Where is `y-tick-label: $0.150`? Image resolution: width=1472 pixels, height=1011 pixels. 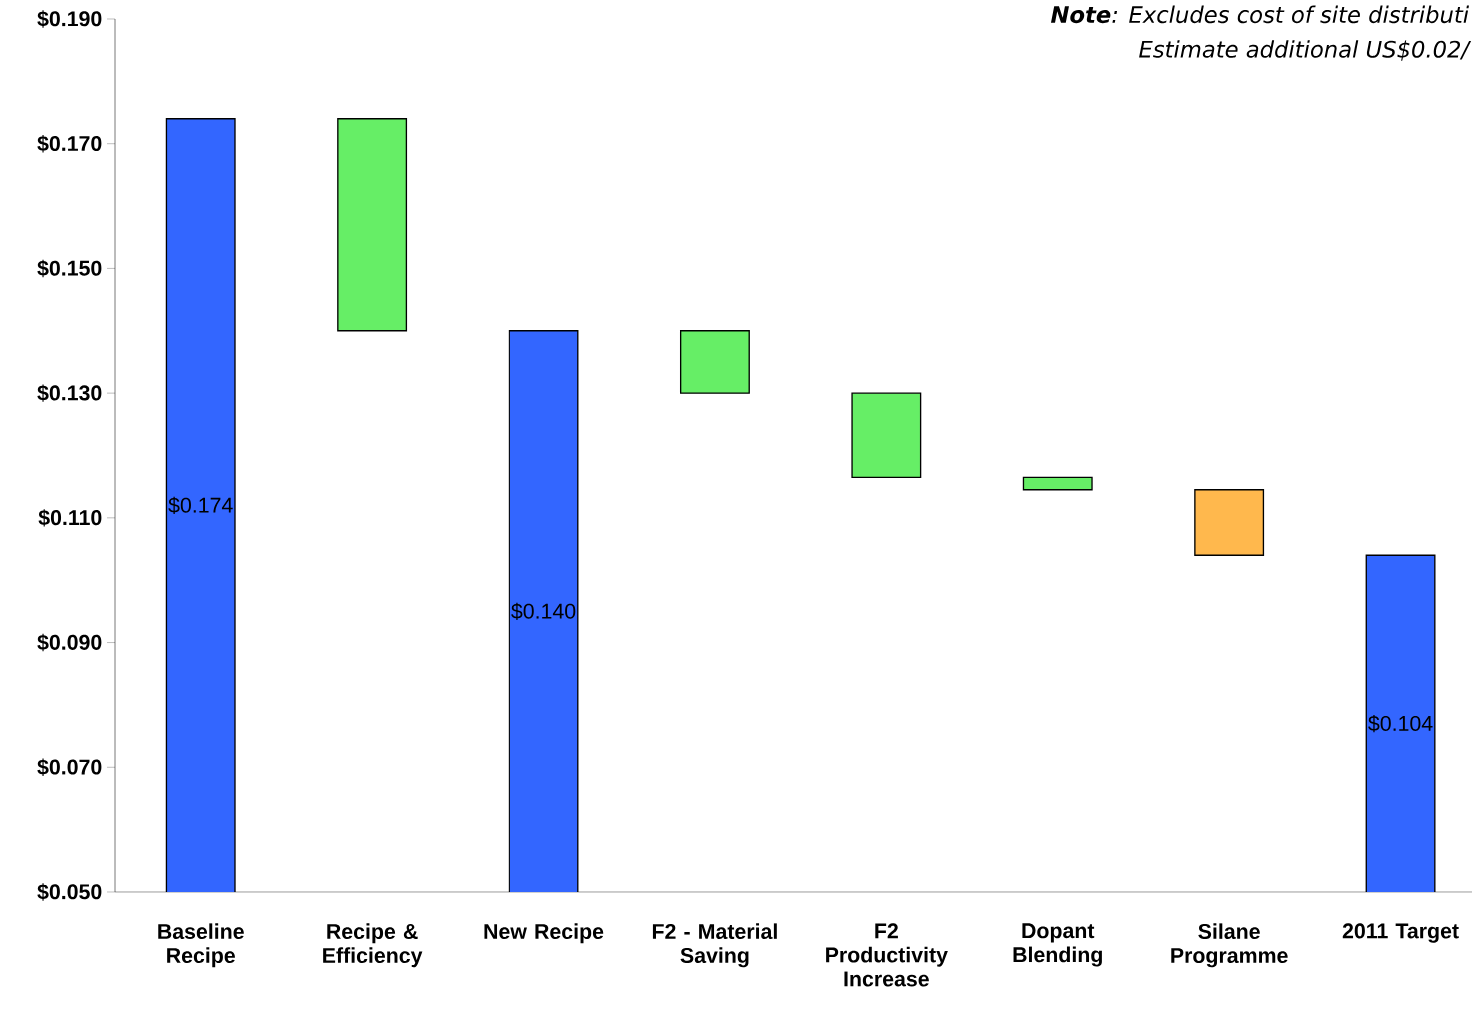 y-tick-label: $0.150 is located at coordinates (69, 268).